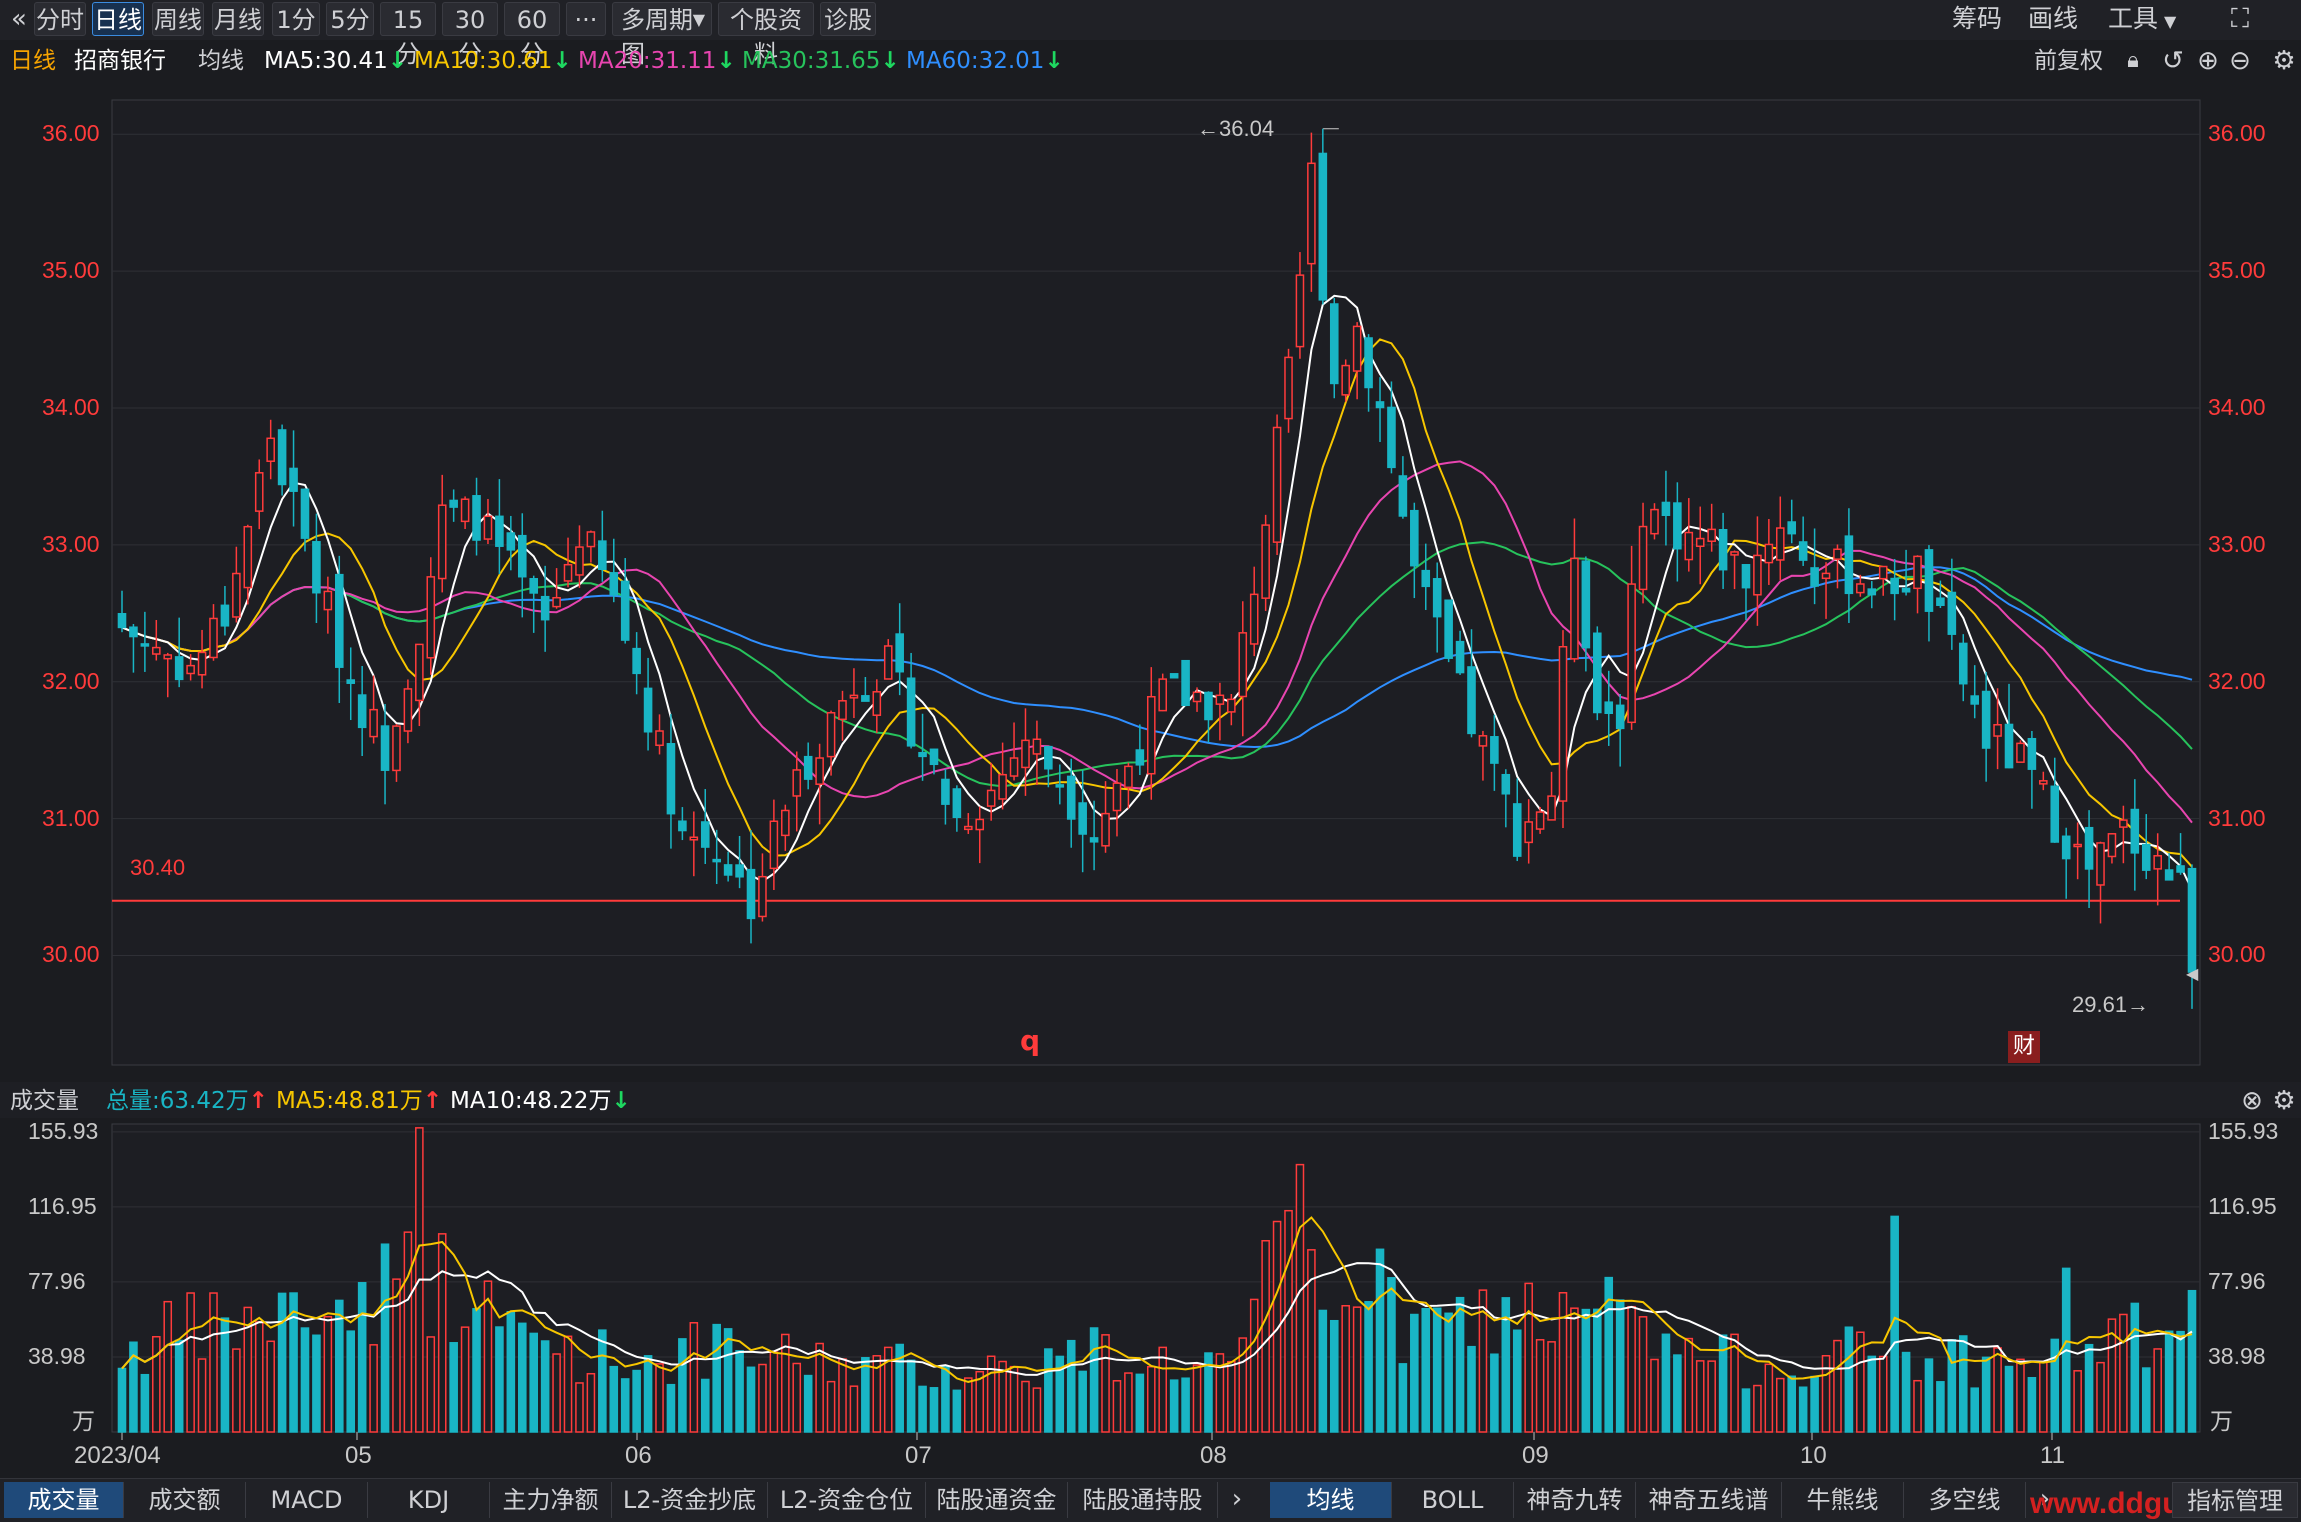  I want to click on ma30-value: MA30:31.65↓, so click(821, 61).